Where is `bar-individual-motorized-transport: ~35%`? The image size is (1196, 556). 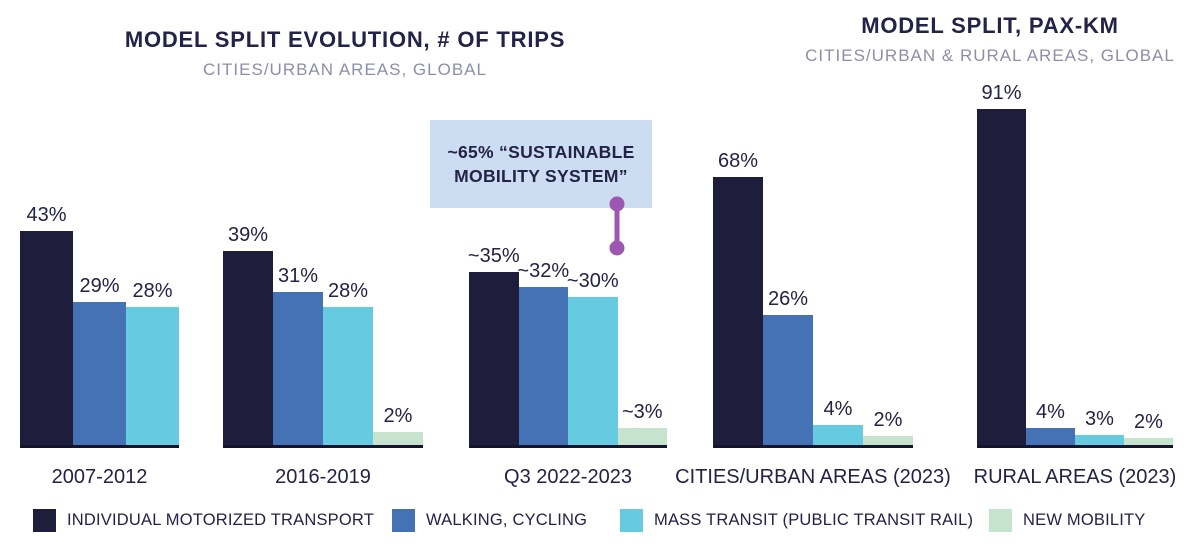 bar-individual-motorized-transport: ~35% is located at coordinates (494, 345).